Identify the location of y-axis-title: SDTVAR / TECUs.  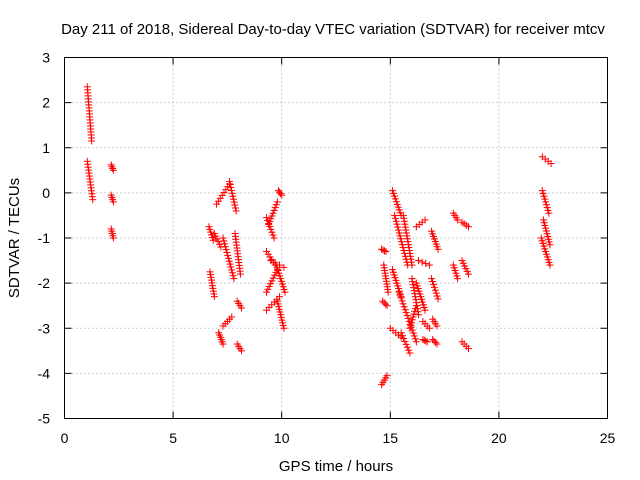
(14, 238).